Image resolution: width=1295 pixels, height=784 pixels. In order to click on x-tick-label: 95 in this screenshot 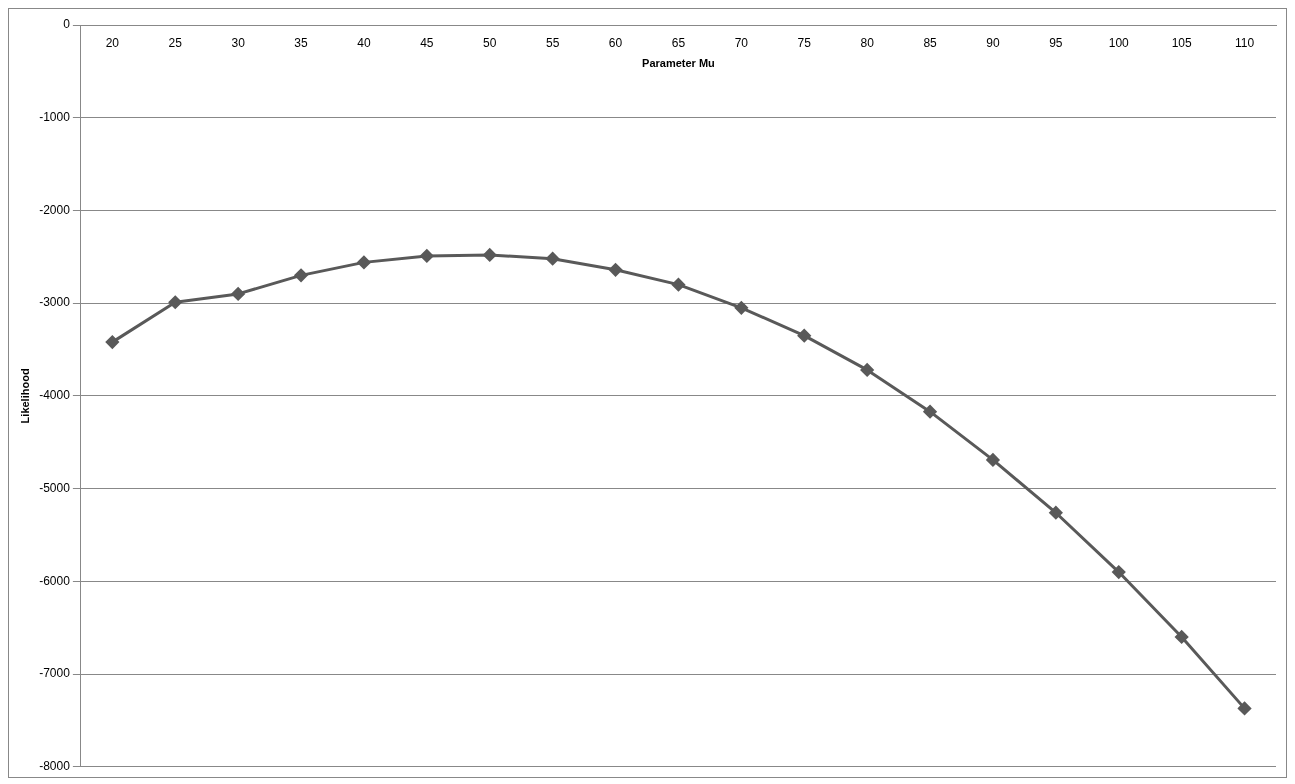, I will do `click(1056, 42)`.